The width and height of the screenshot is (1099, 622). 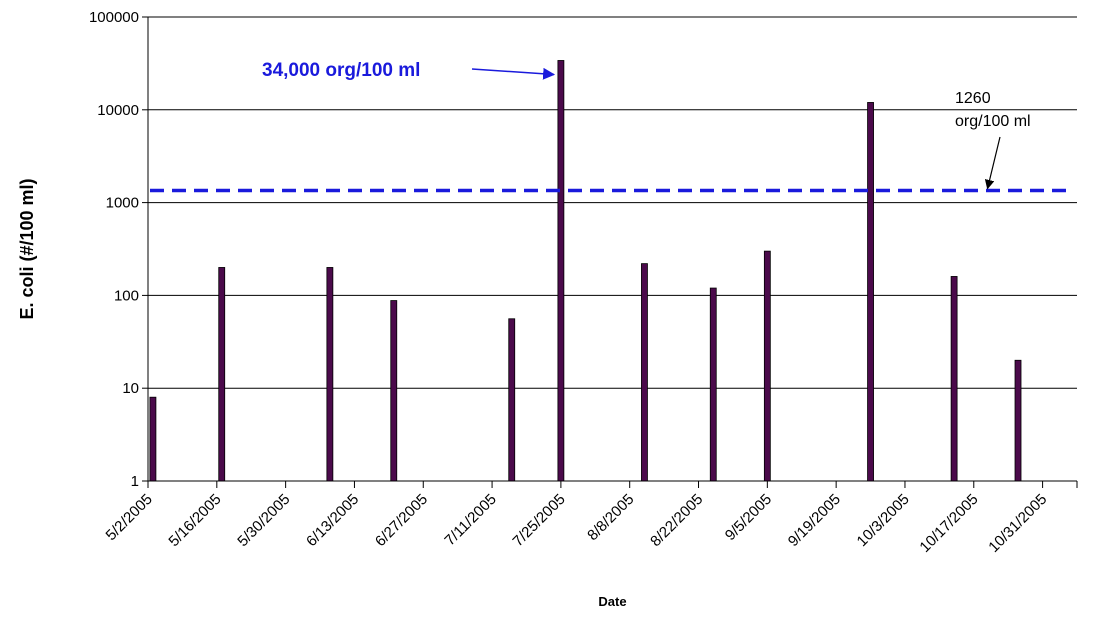 I want to click on y-axis-label: E. coli (#/100 ml), so click(x=27, y=248).